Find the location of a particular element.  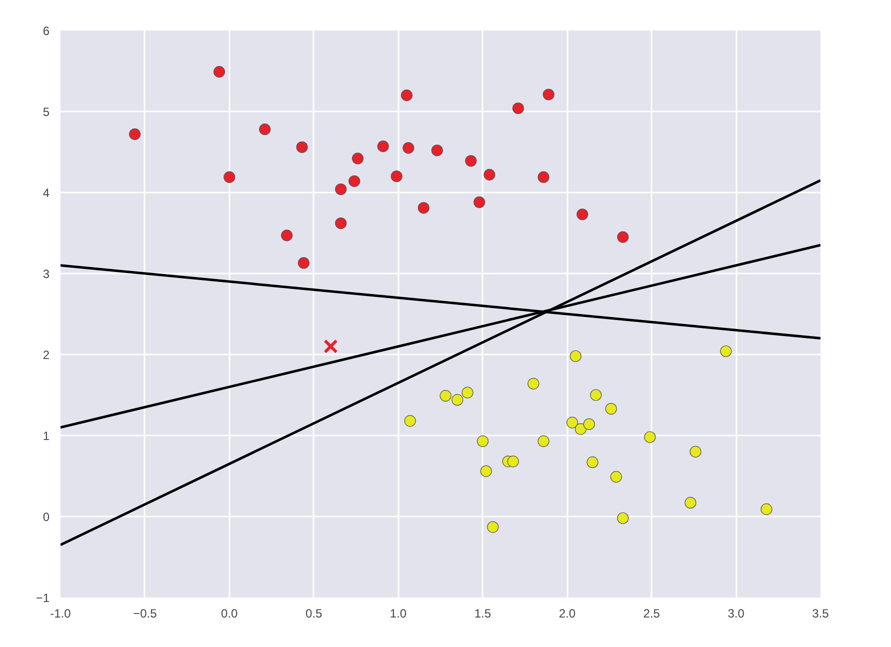

y-tick-label: 5 is located at coordinates (46, 112).